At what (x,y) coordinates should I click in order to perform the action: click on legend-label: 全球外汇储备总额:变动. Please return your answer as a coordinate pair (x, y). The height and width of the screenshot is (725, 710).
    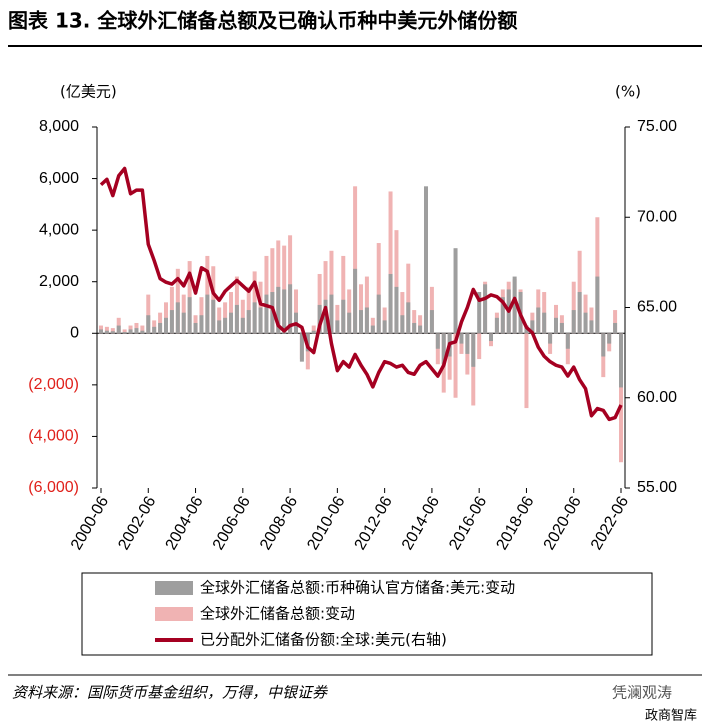
    Looking at the image, I should click on (277, 614).